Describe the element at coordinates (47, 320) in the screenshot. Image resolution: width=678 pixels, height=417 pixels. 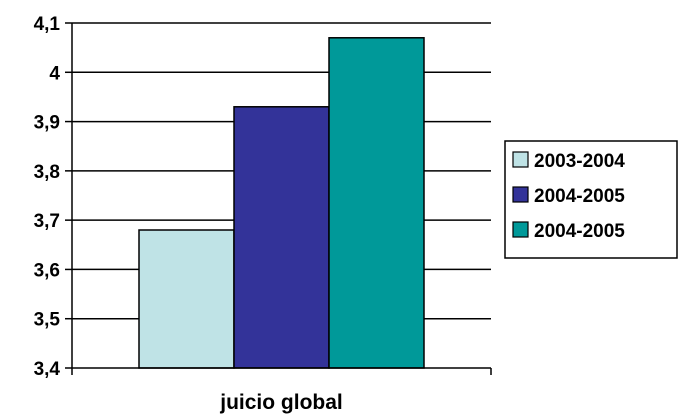
I see `y-tick-label: 3,5` at that location.